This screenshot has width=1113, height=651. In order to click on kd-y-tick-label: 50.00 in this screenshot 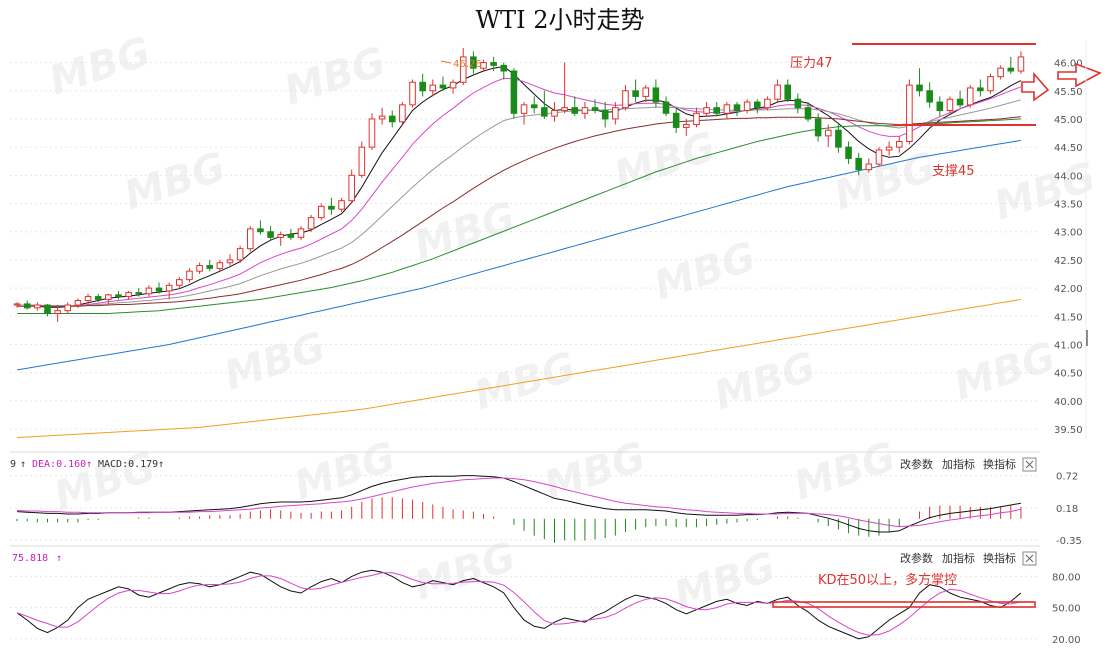, I will do `click(1066, 609)`.